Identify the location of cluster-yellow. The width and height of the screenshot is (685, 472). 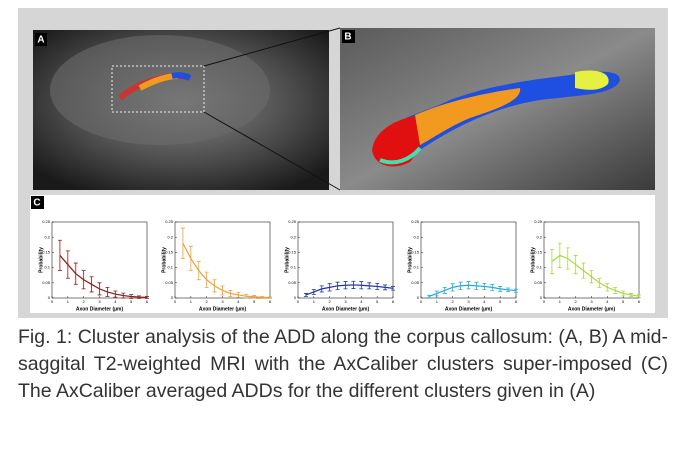
(592, 80).